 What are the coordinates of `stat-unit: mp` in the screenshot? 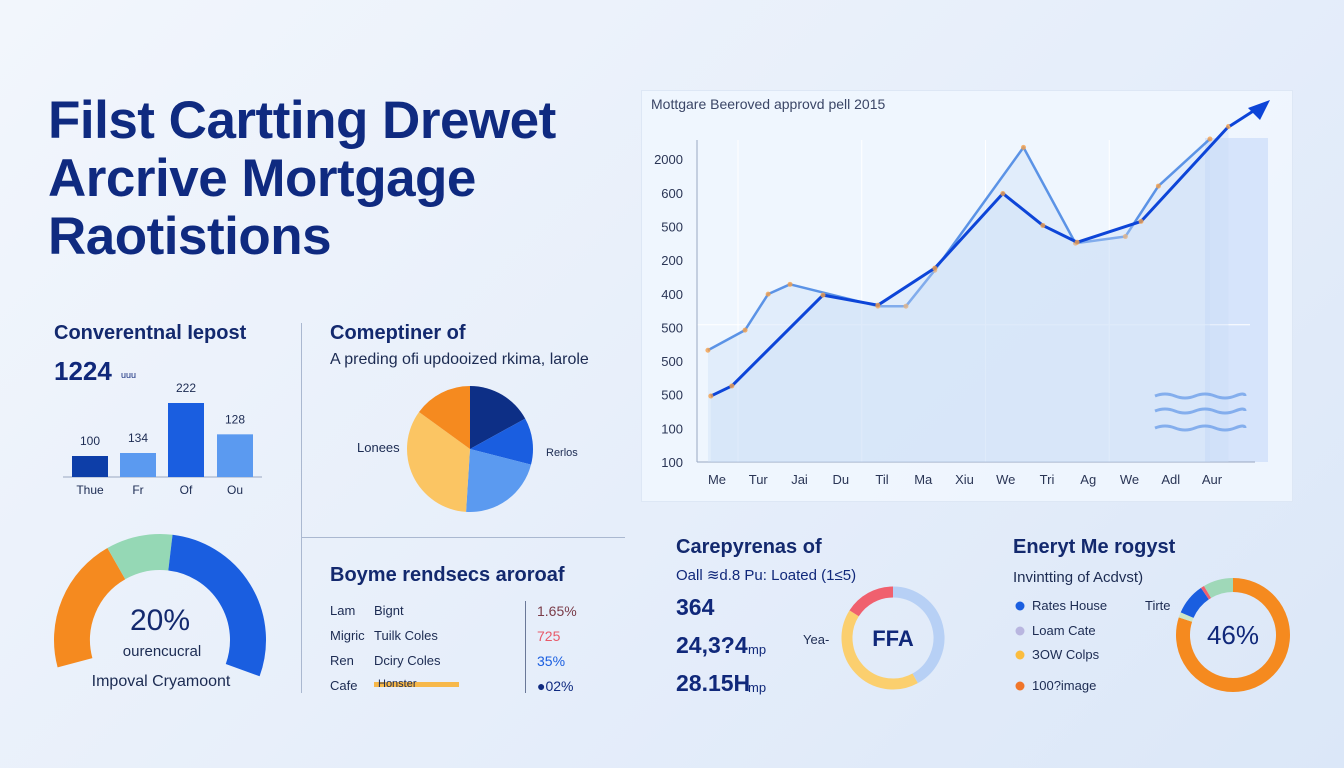 It's located at (757, 649).